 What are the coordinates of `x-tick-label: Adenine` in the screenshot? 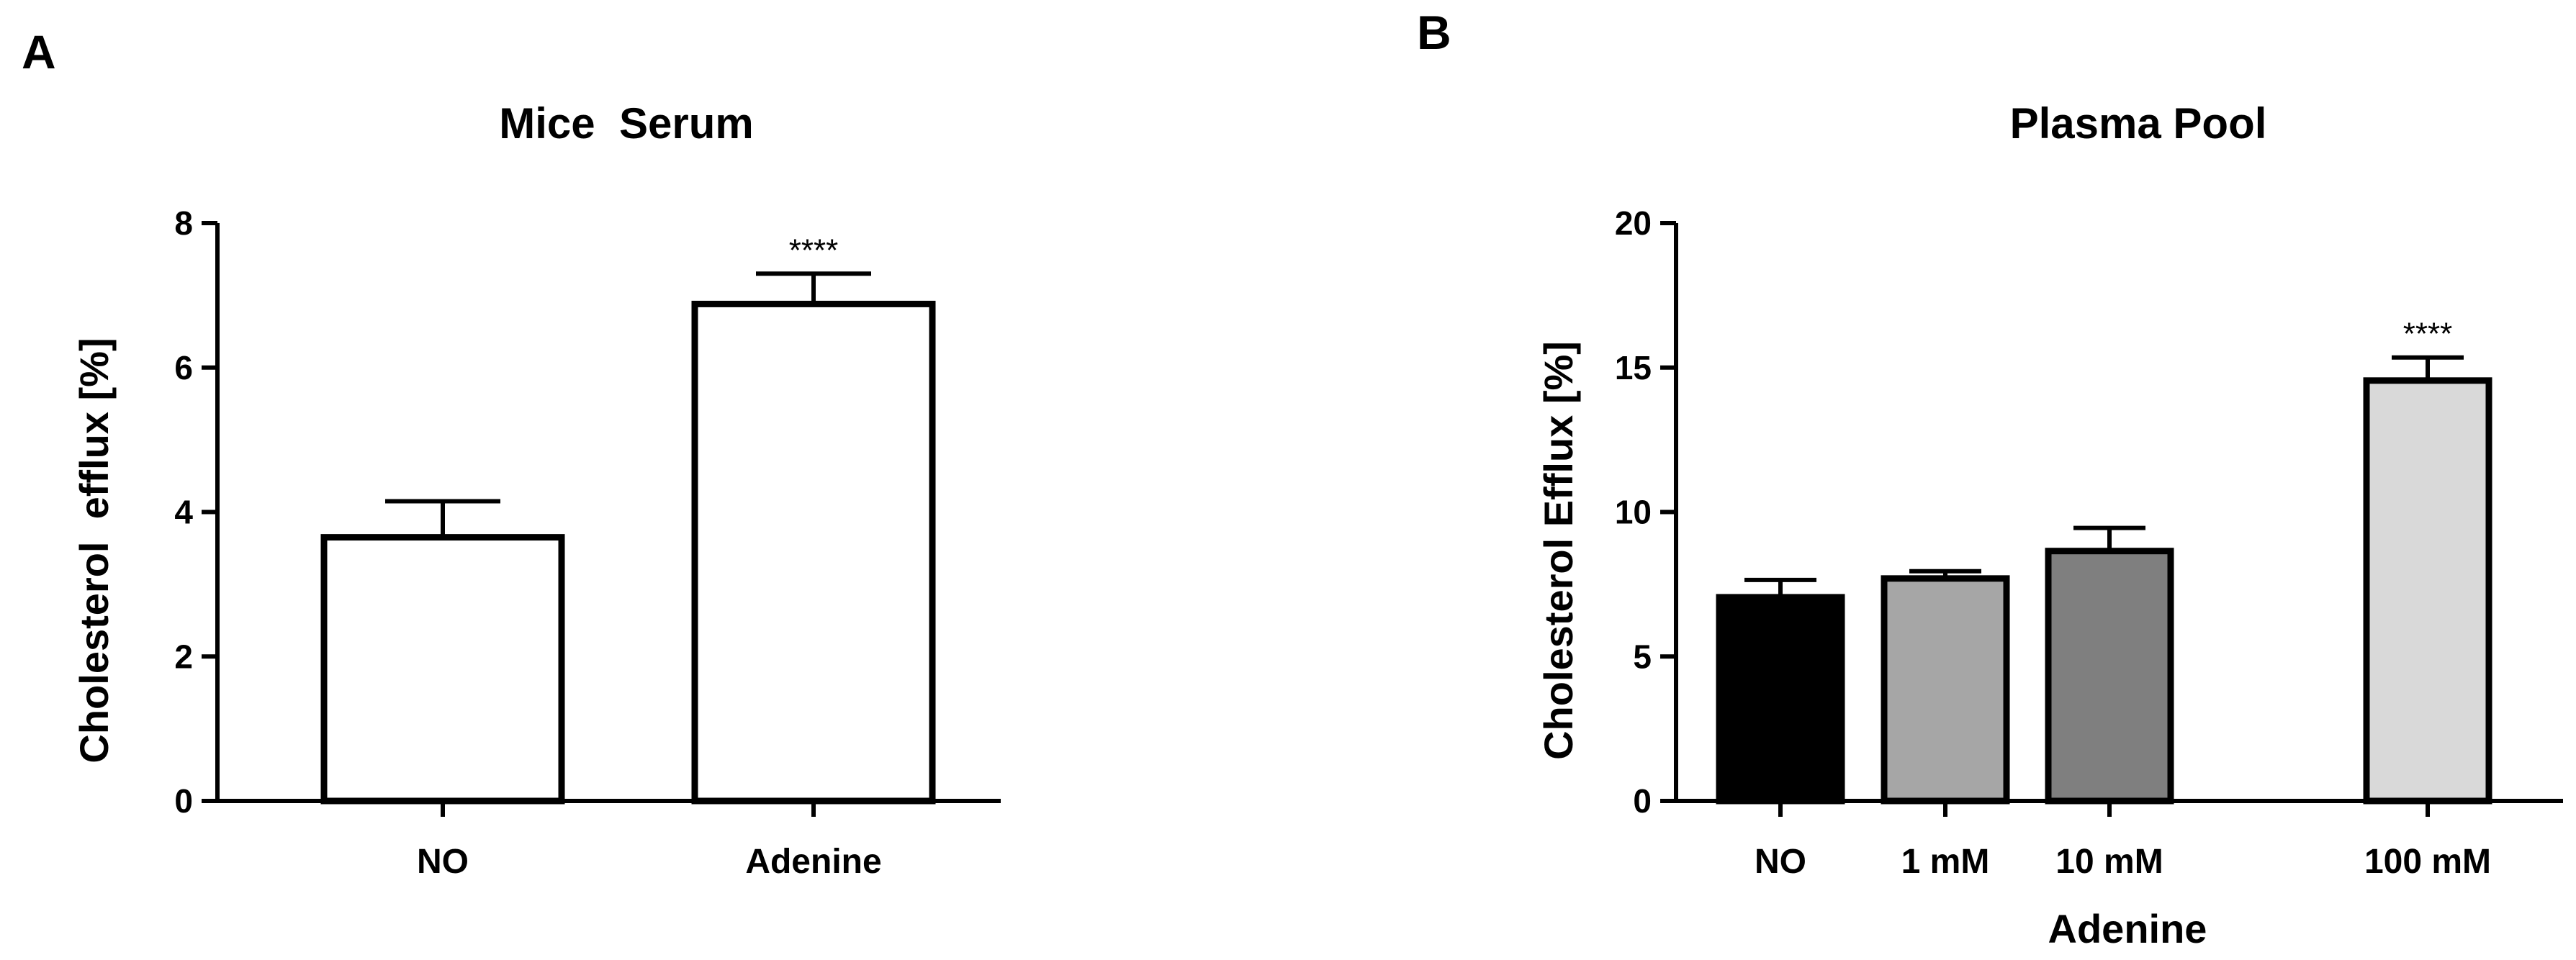 It's located at (813, 862).